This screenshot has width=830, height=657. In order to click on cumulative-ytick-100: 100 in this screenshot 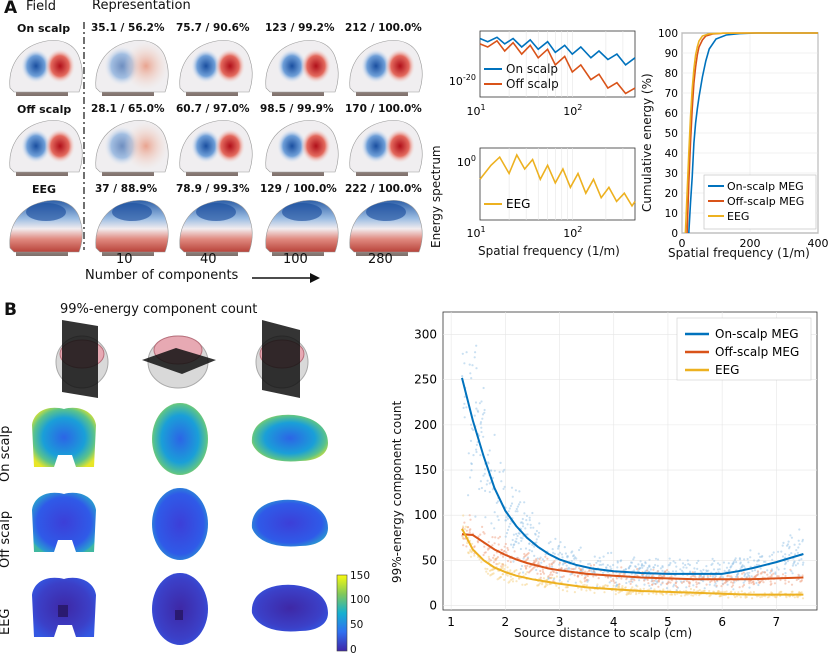, I will do `click(668, 34)`.